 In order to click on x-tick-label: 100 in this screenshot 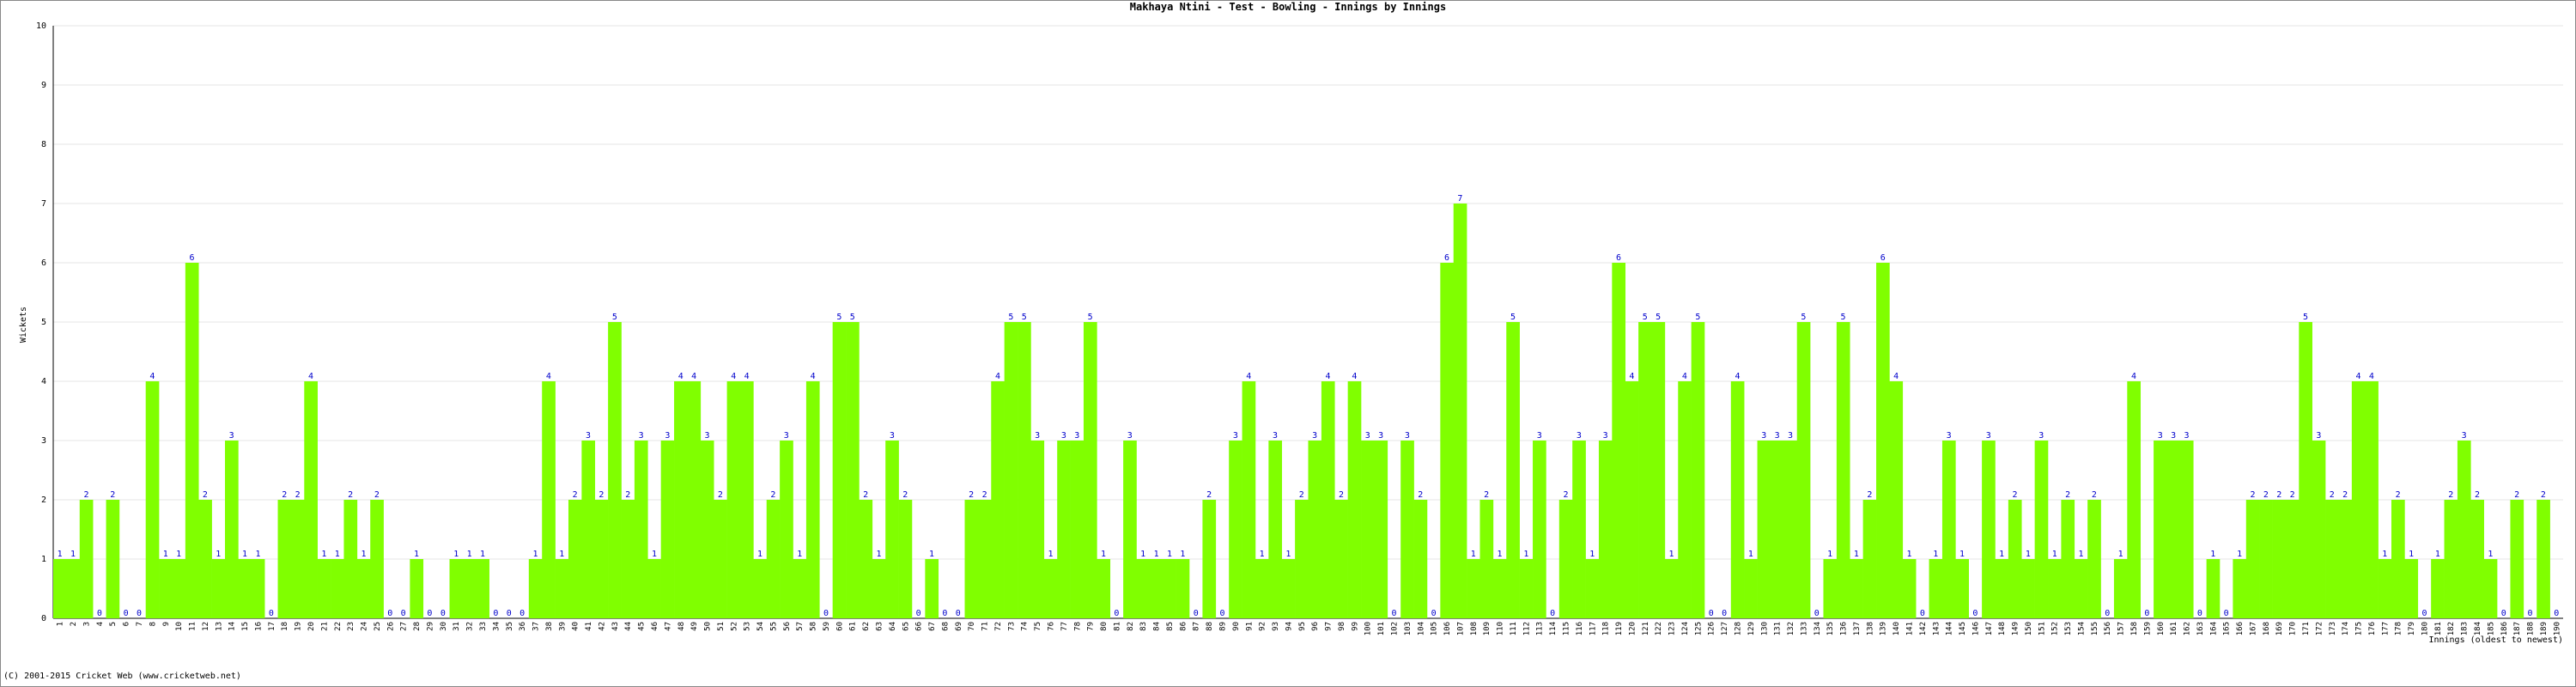, I will do `click(1368, 628)`.